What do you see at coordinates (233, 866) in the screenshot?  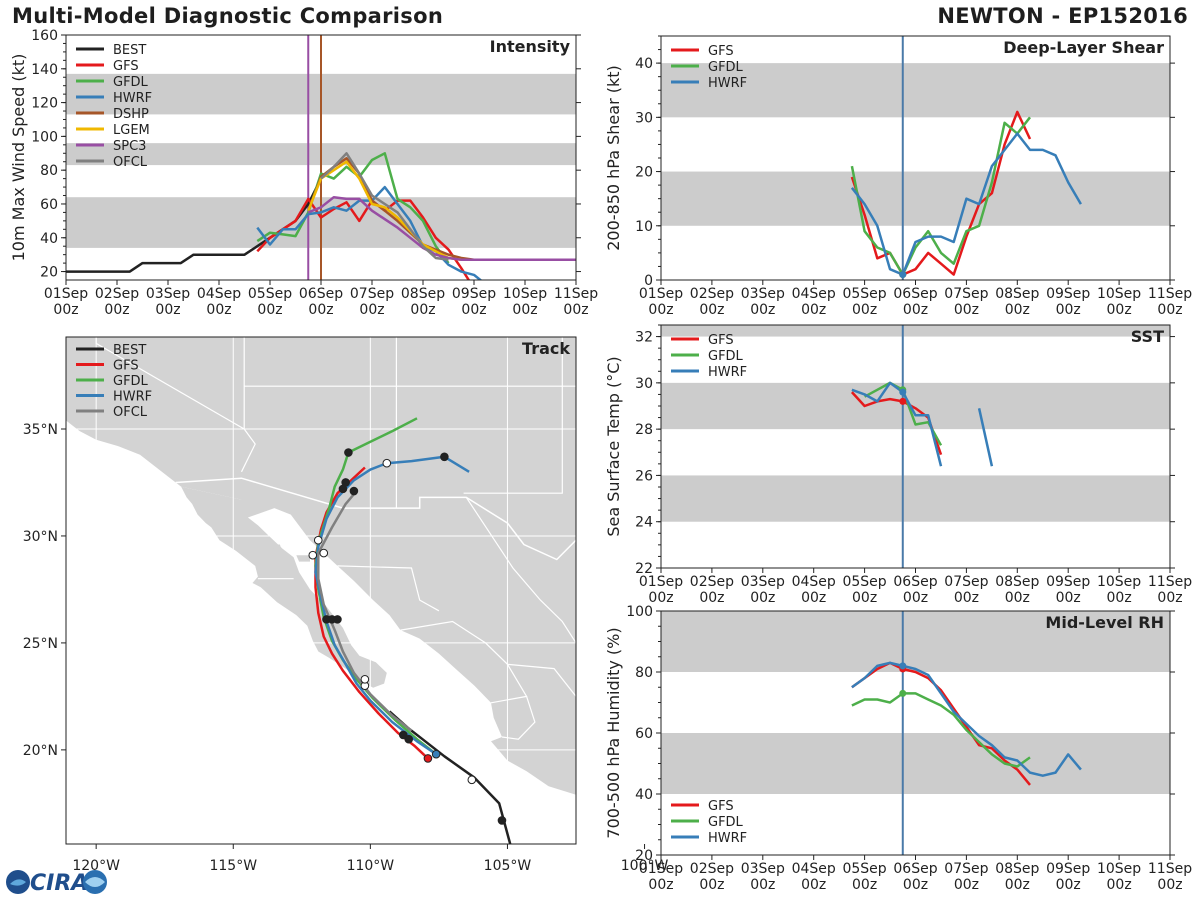 I see `track-xtick-label: 115°W` at bounding box center [233, 866].